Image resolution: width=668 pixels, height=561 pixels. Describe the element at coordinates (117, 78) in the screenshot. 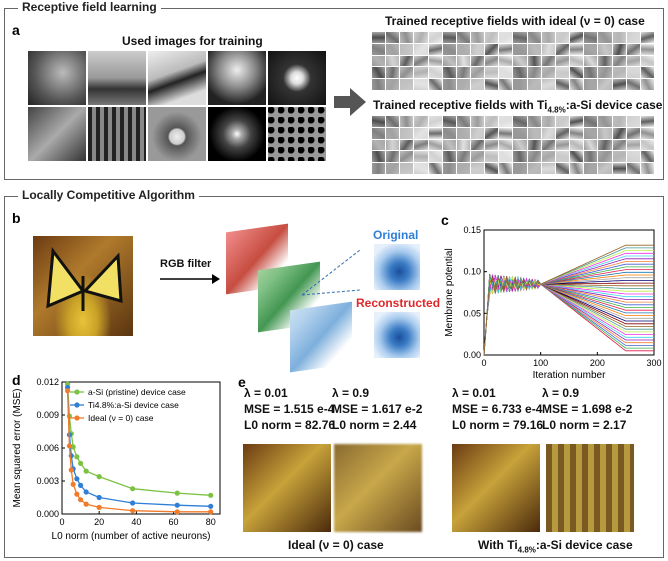

I see `boat-image` at that location.